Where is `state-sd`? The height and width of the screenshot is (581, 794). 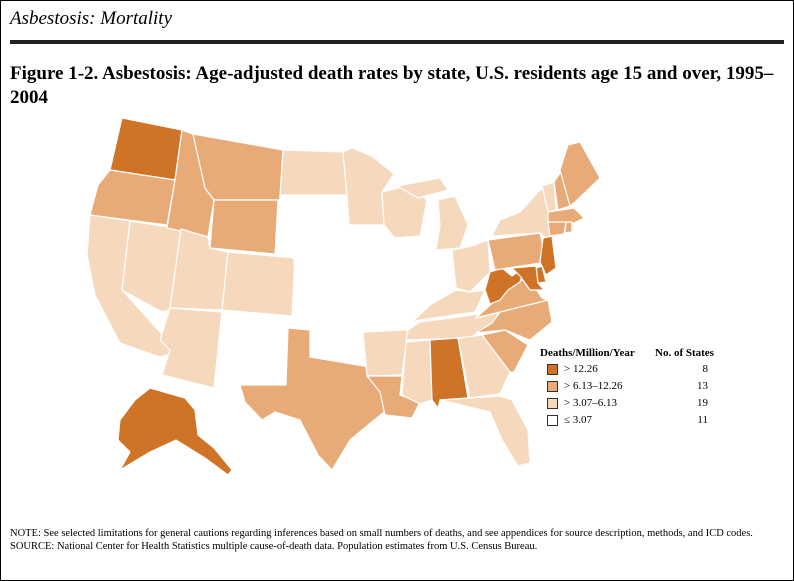
state-sd is located at coordinates (313, 220).